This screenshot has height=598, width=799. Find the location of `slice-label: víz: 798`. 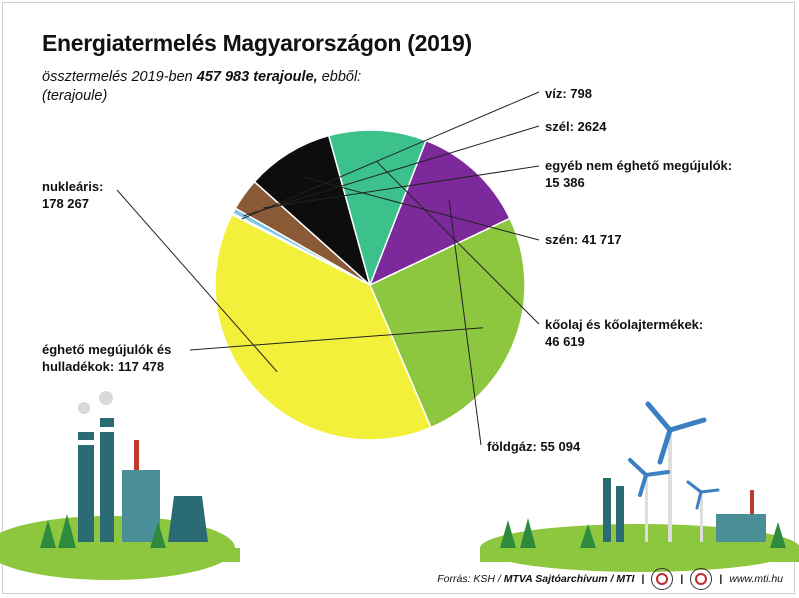

slice-label: víz: 798 is located at coordinates (568, 93).